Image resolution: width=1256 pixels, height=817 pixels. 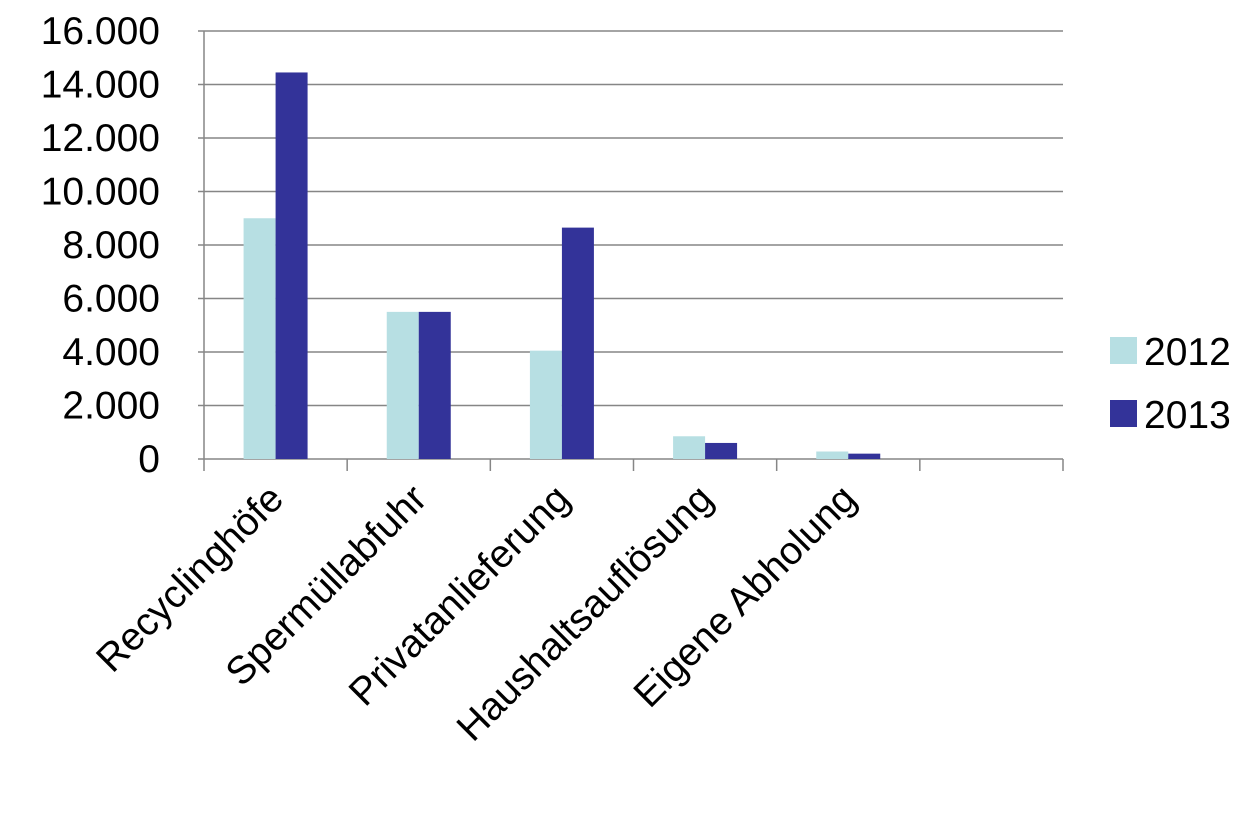 What do you see at coordinates (1187, 352) in the screenshot?
I see `legend-label-2012: 2012` at bounding box center [1187, 352].